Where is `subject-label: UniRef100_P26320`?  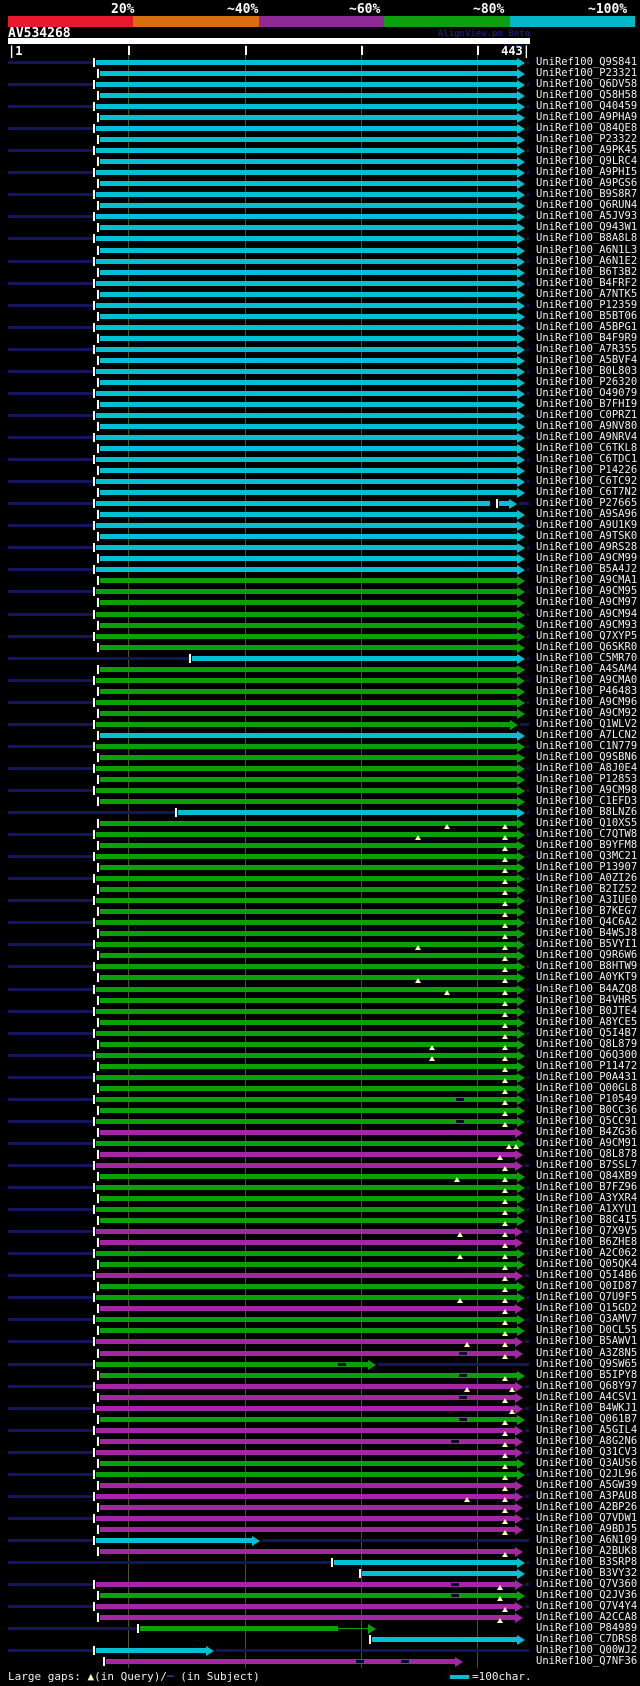
subject-label: UniRef100_P26320 is located at coordinates (587, 382).